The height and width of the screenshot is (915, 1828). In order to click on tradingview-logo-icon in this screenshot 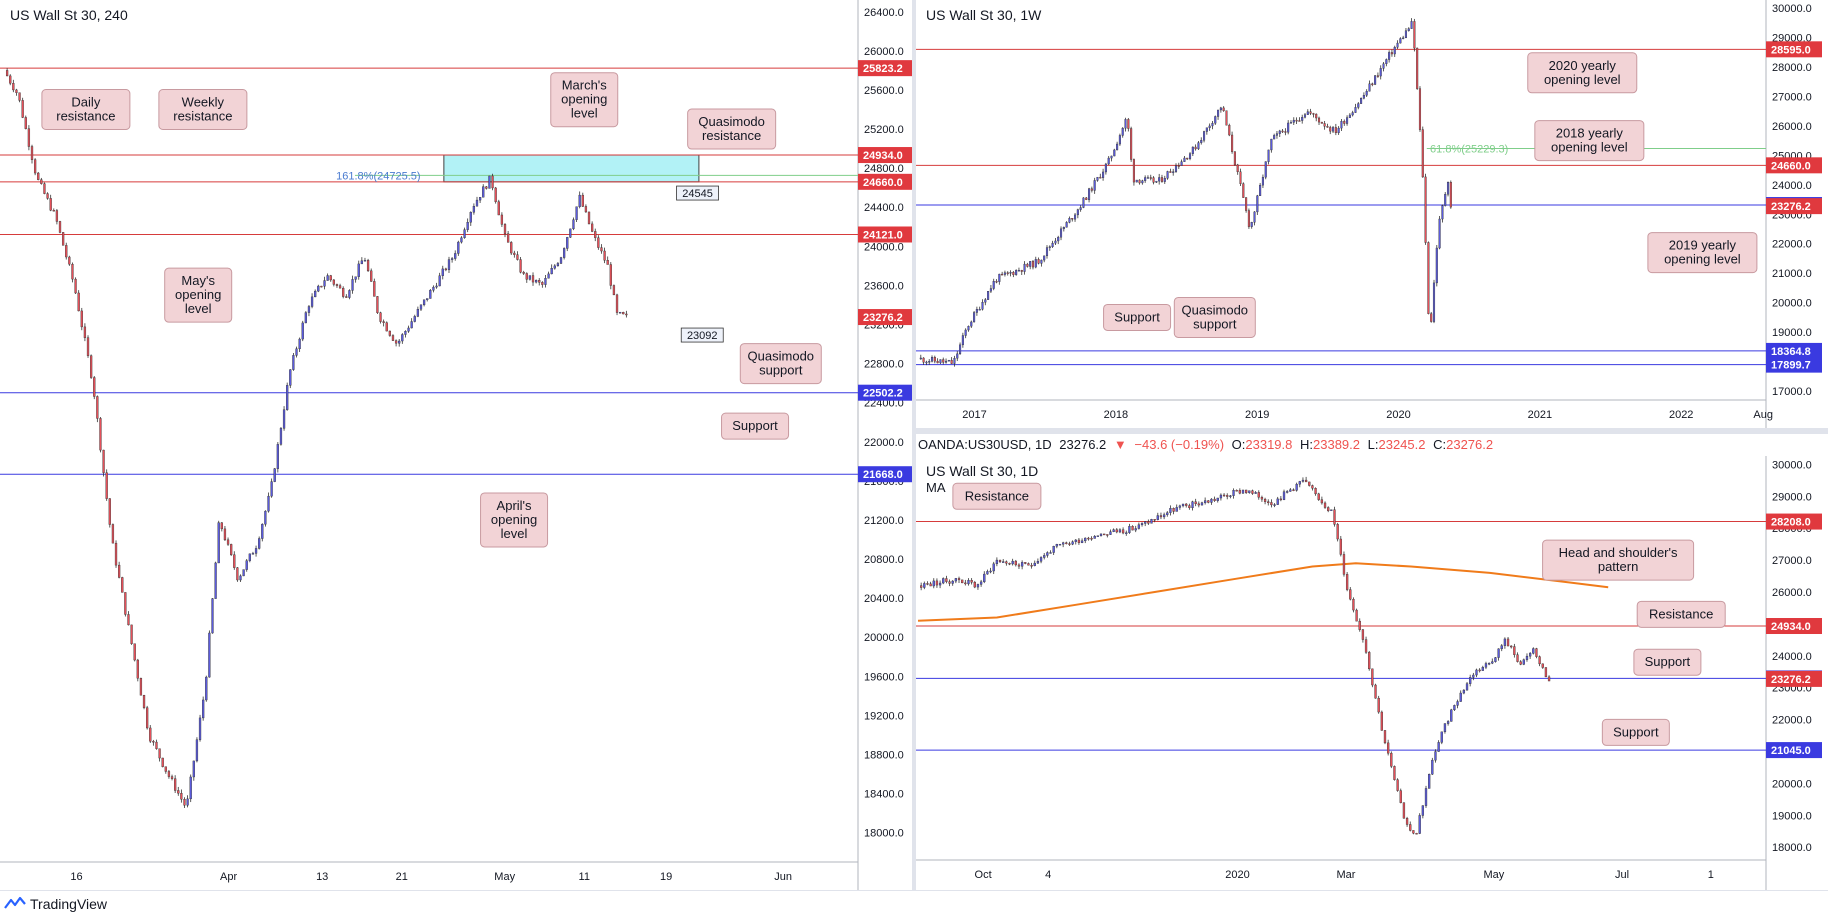, I will do `click(15, 903)`.